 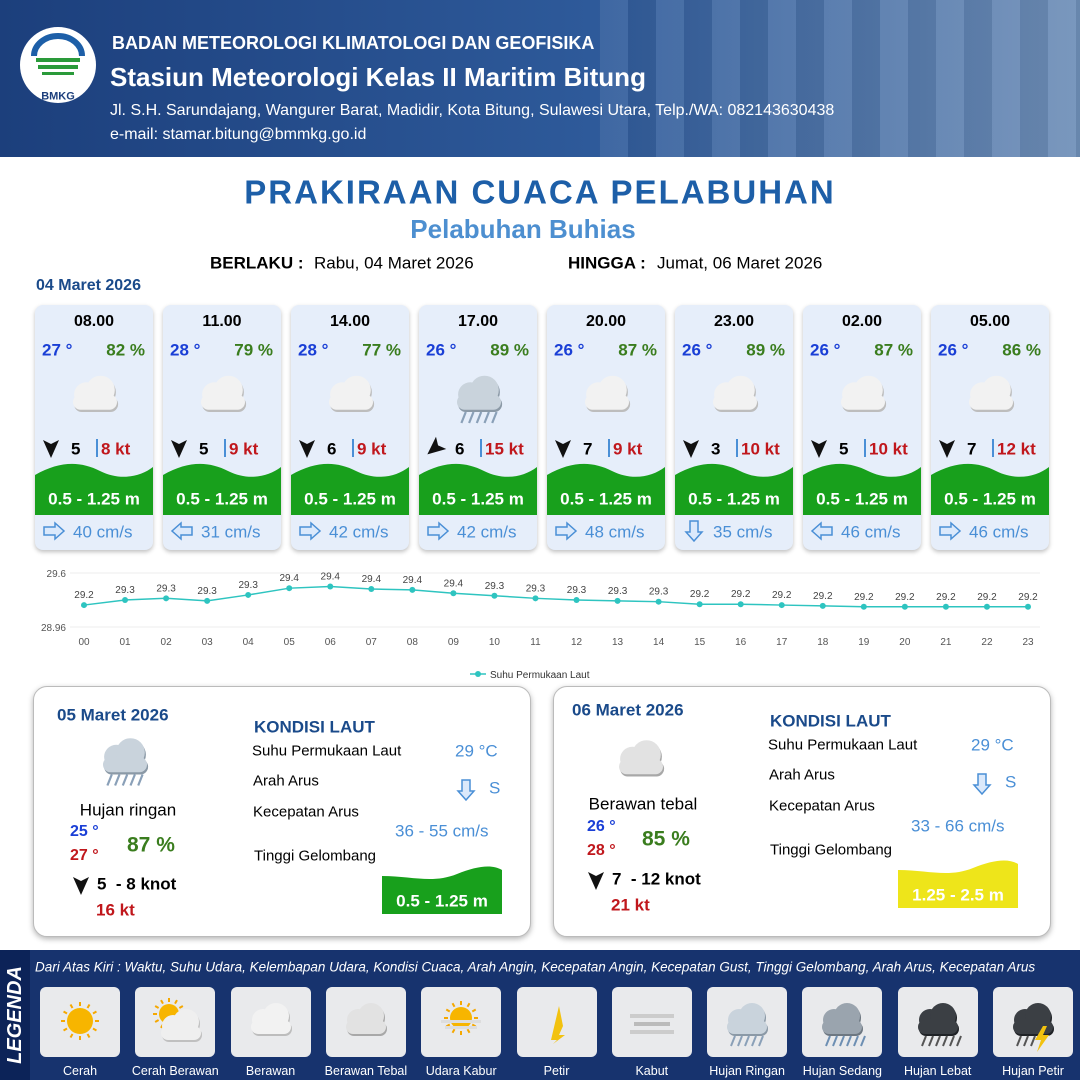 I want to click on temp-min: 25 °, so click(x=84, y=831).